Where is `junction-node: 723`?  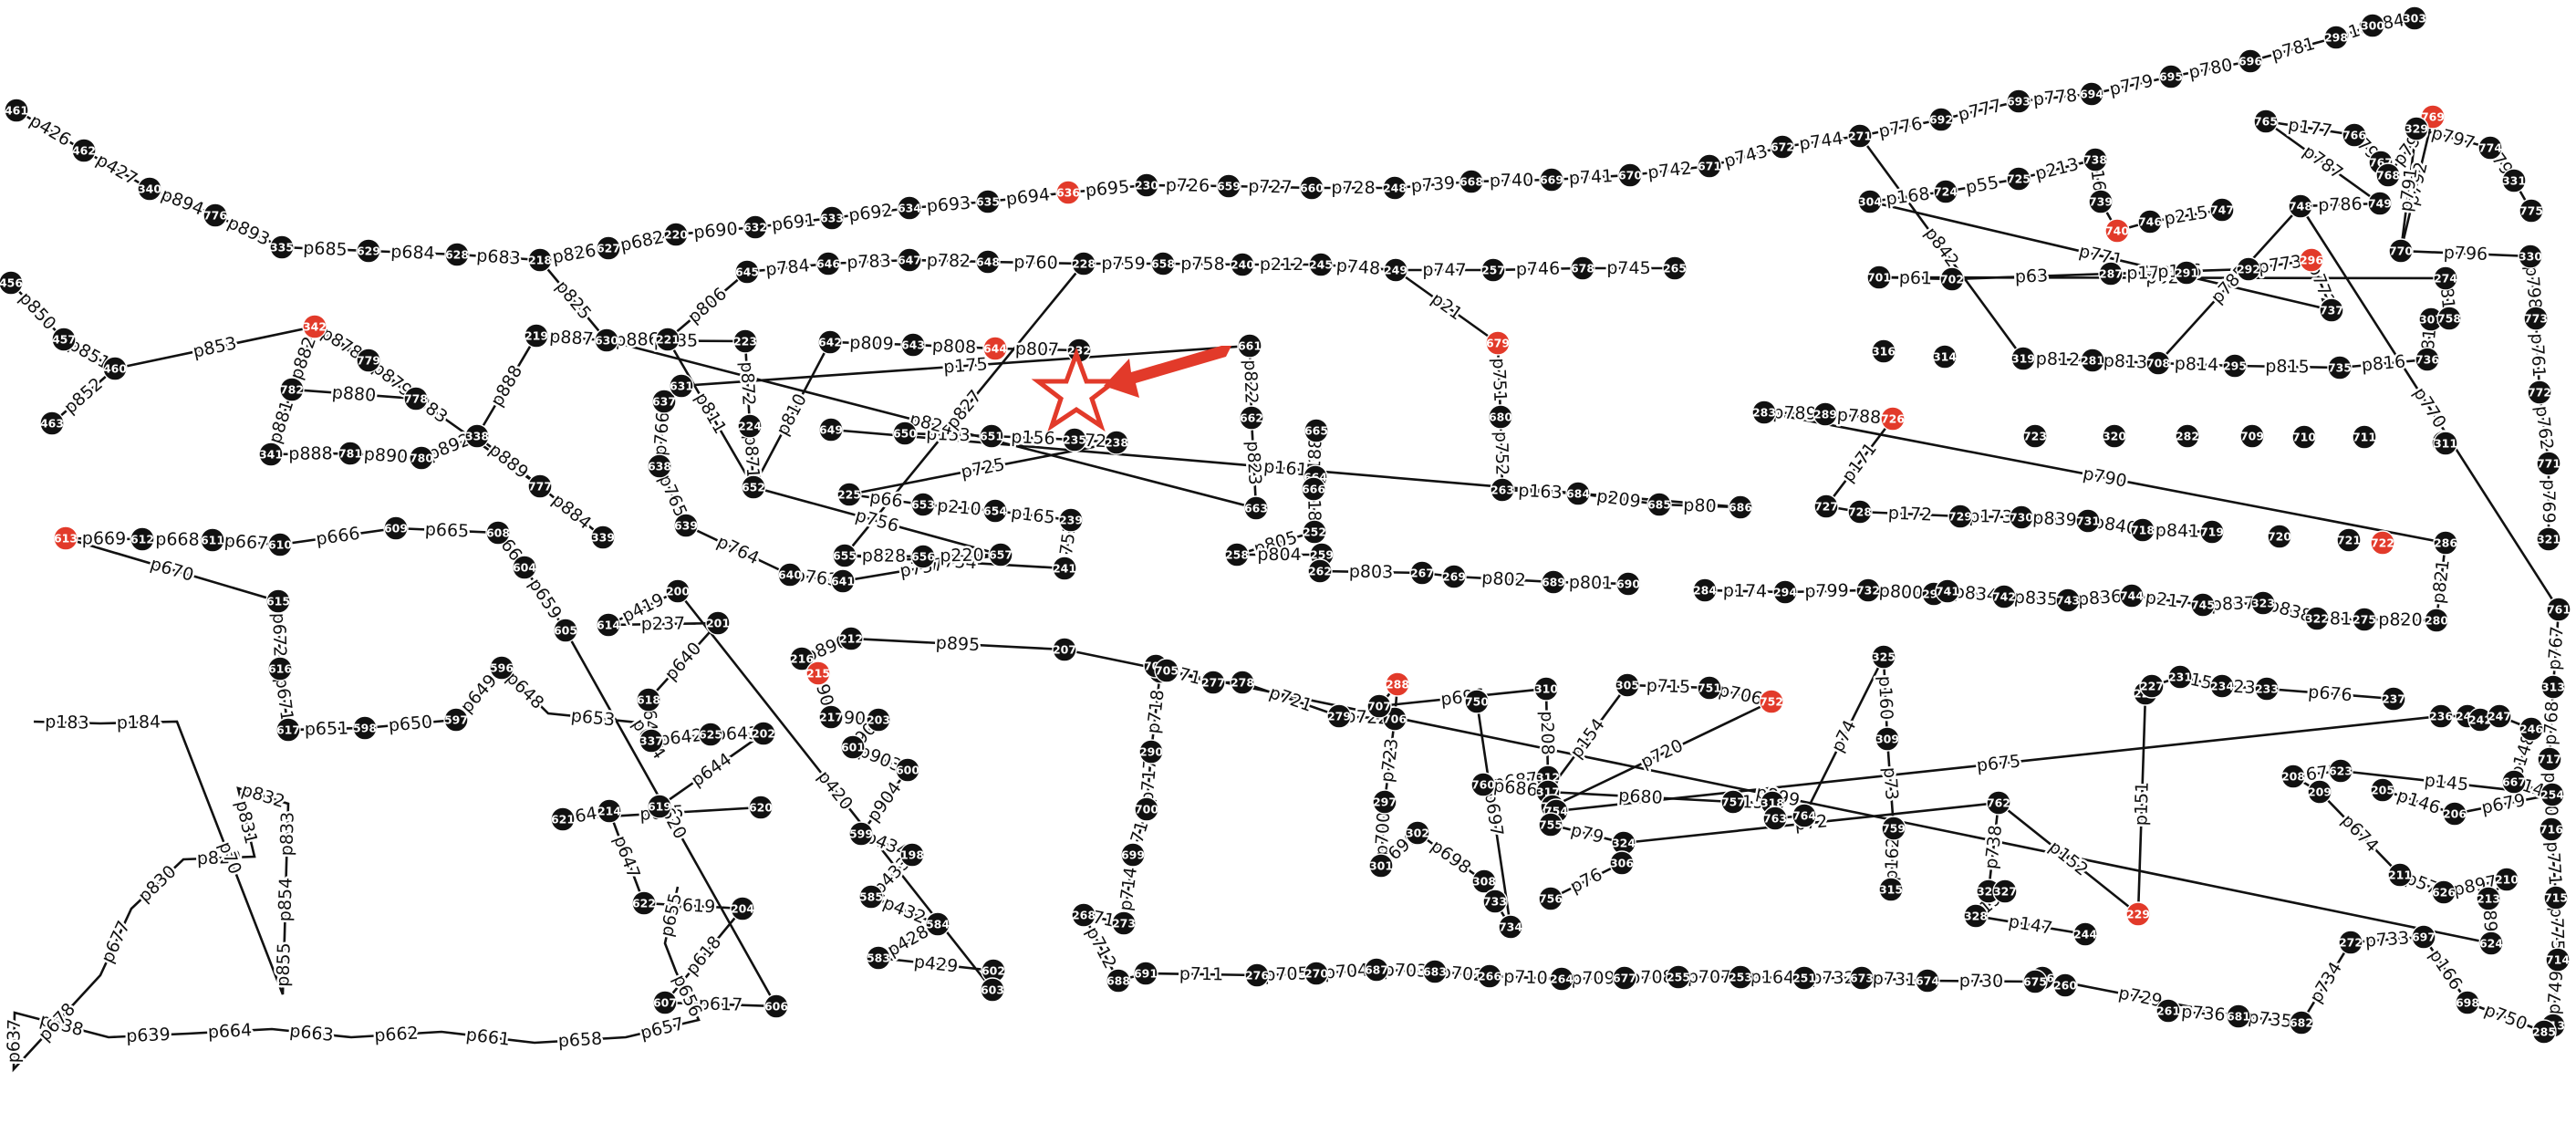 junction-node: 723 is located at coordinates (2035, 436).